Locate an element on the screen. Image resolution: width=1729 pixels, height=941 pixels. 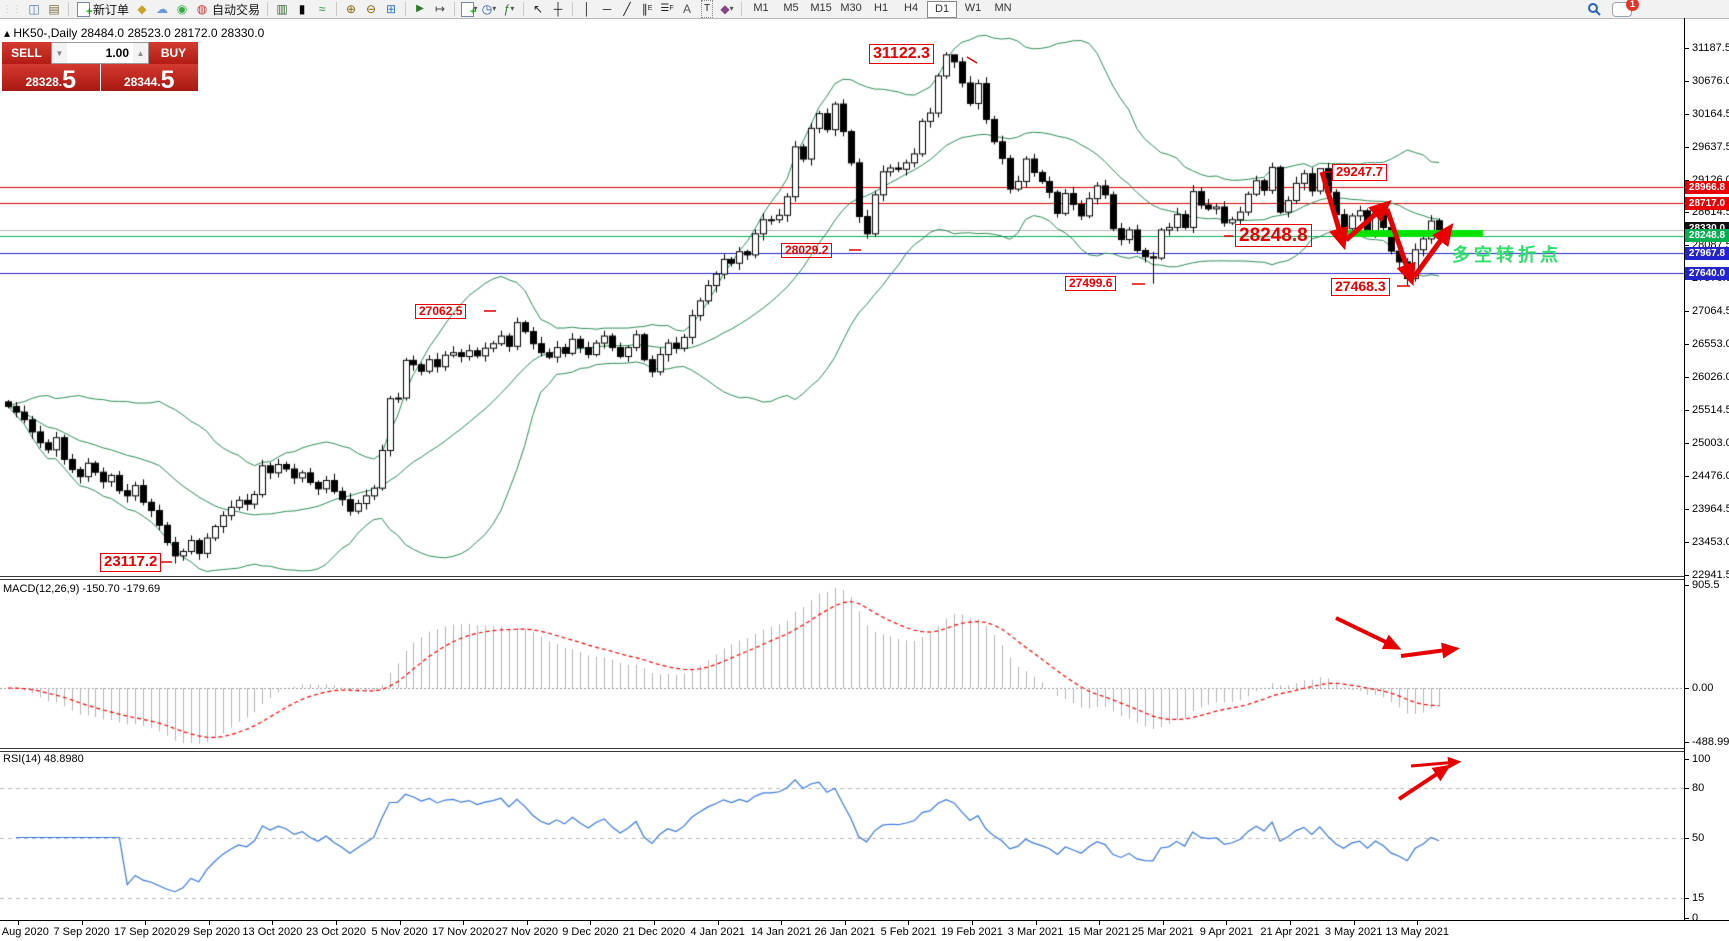
price-tick-label: 30676.0 is located at coordinates (1710, 81).